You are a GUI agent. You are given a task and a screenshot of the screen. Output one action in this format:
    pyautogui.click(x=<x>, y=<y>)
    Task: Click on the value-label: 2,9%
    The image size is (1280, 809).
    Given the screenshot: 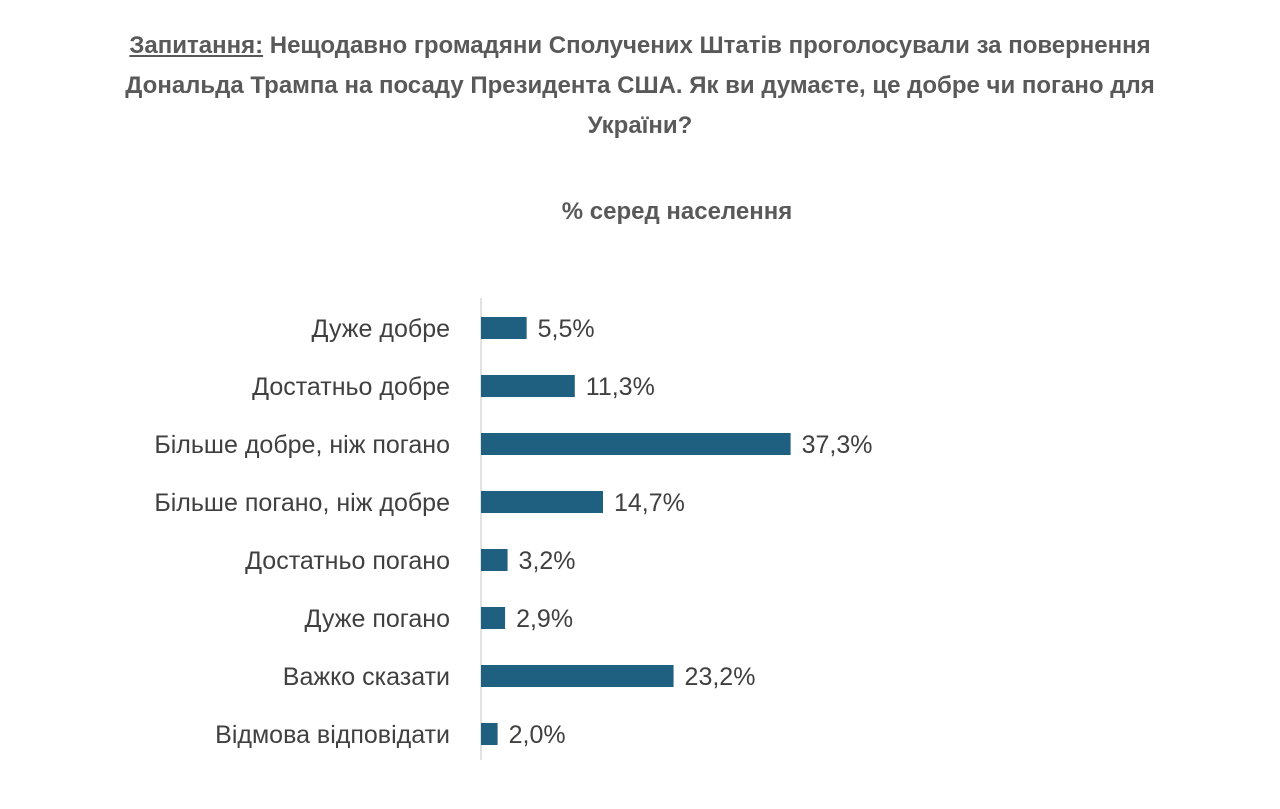 What is the action you would take?
    pyautogui.click(x=544, y=619)
    